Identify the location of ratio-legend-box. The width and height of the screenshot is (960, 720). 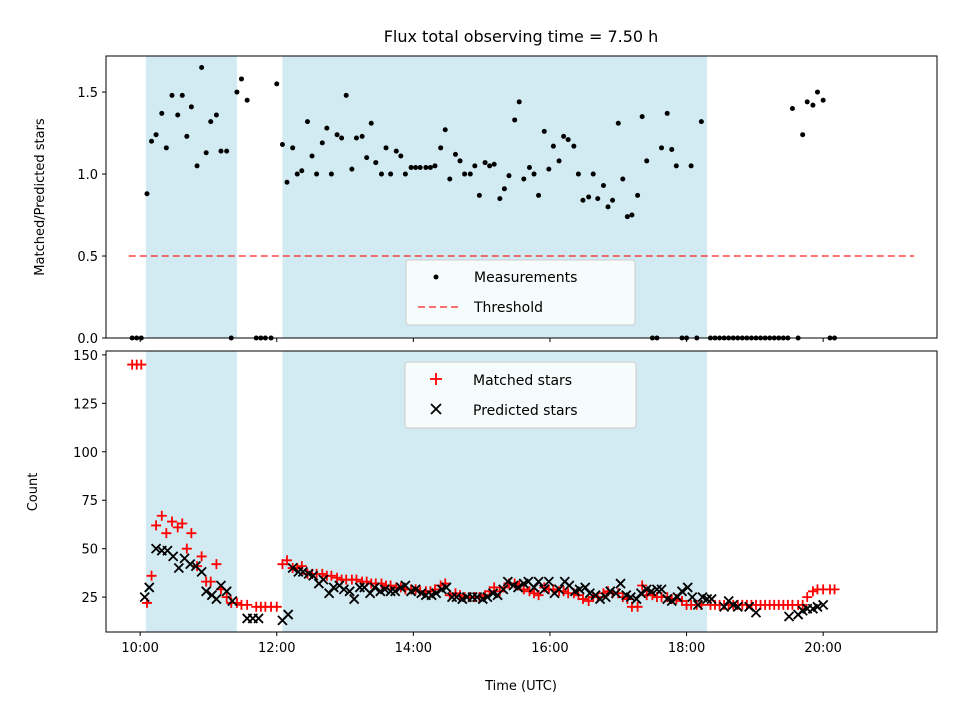
(520, 292).